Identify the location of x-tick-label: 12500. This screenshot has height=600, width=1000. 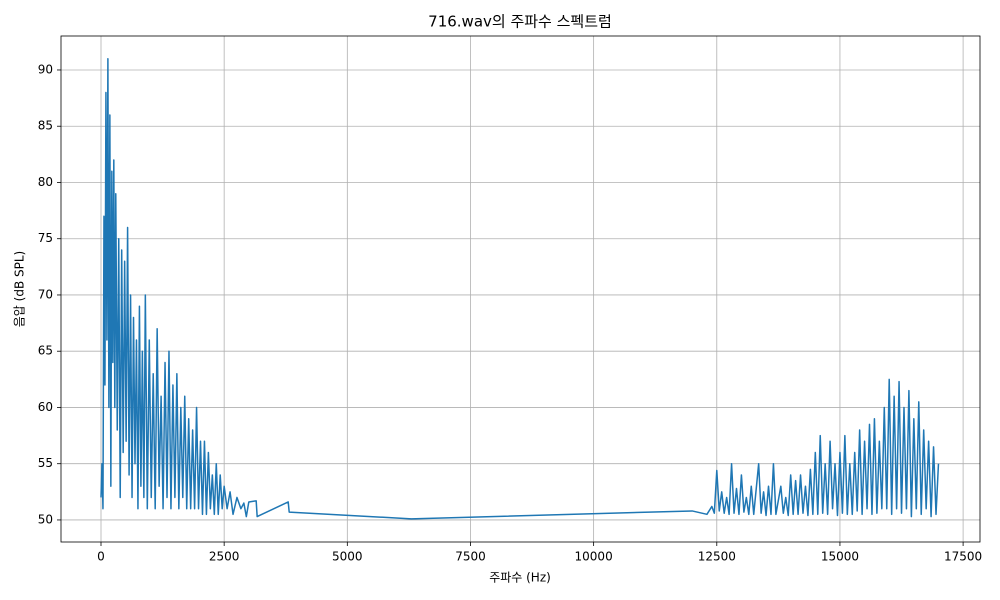
(717, 557).